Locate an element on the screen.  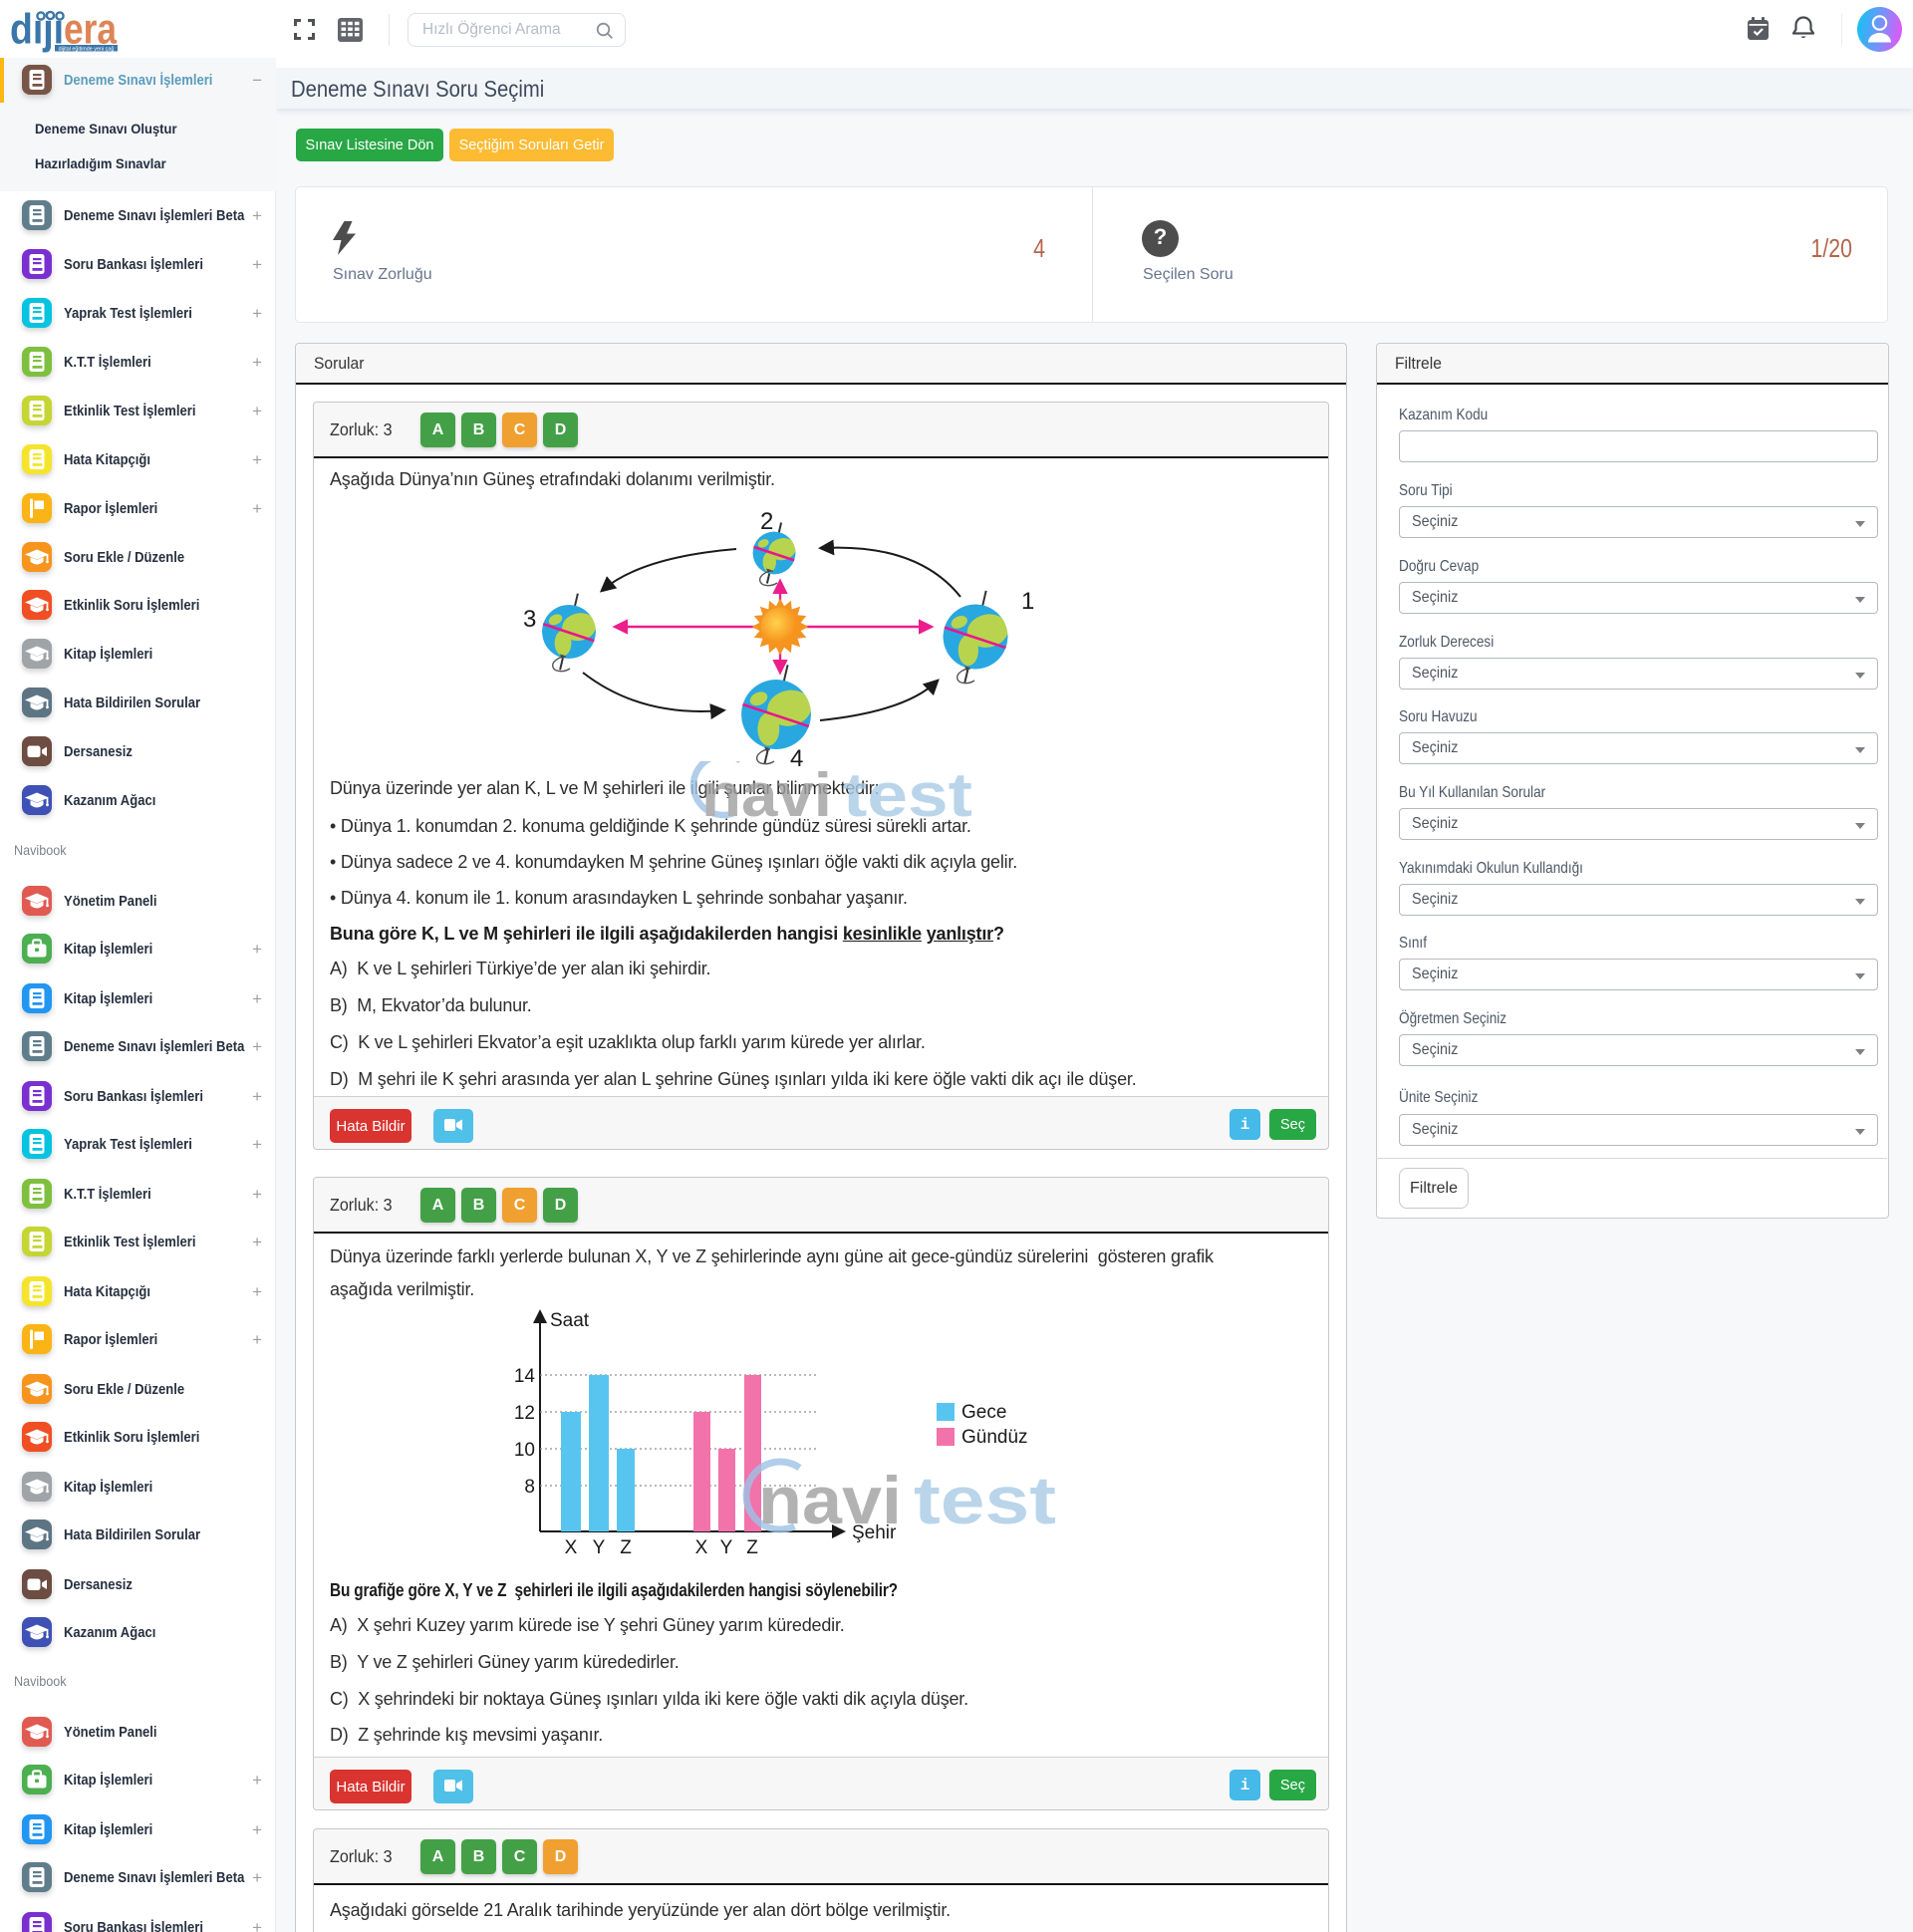
svg-text: 14 is located at coordinates (525, 1376).